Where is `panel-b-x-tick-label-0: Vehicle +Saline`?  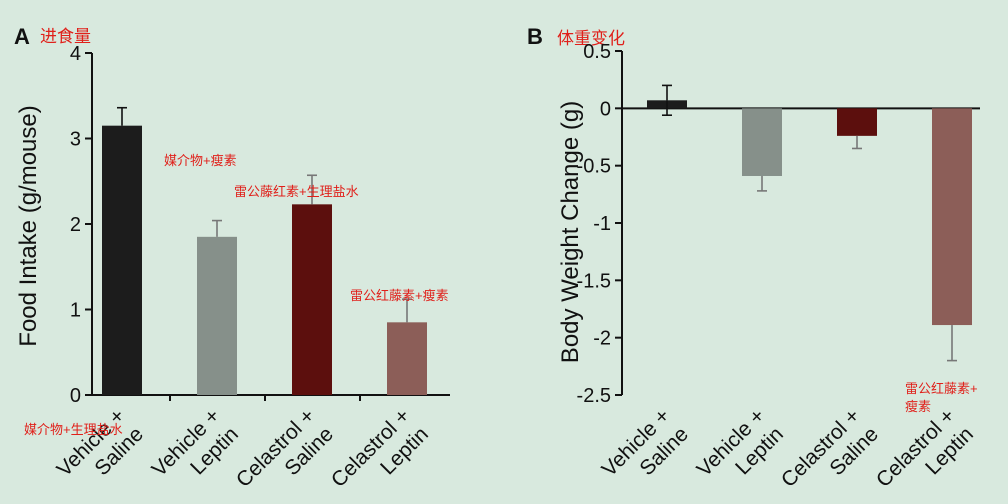 panel-b-x-tick-label-0: Vehicle +Saline is located at coordinates (645, 451).